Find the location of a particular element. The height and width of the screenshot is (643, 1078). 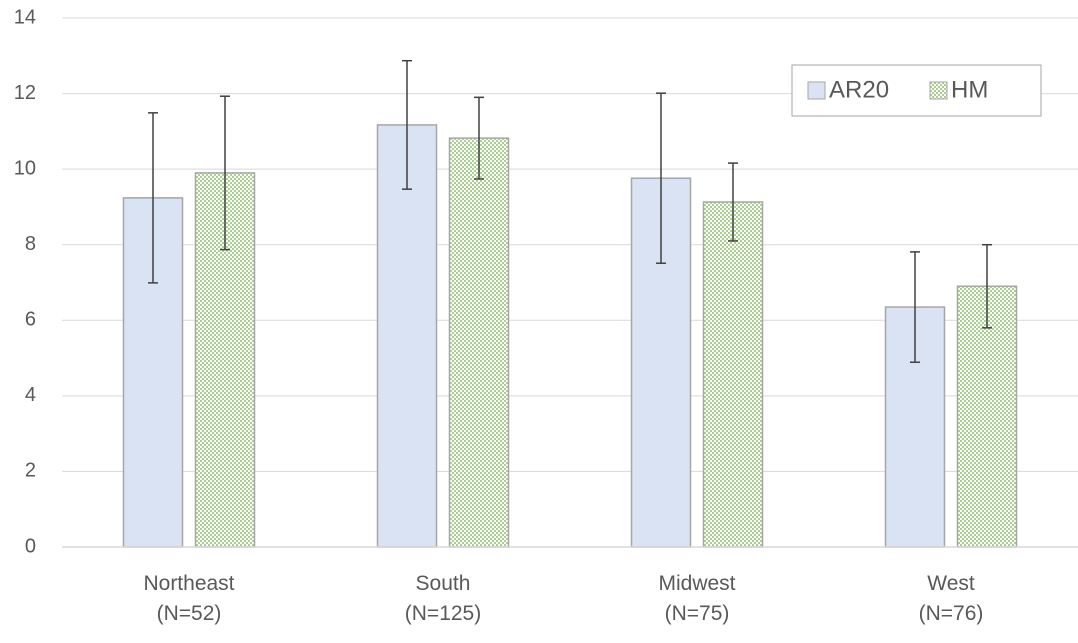

y-tick-label: 14 is located at coordinates (25, 17).